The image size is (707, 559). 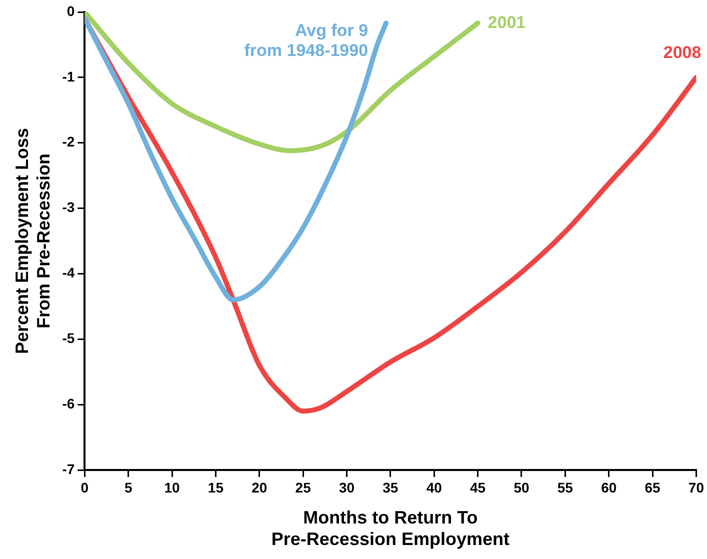 What do you see at coordinates (68, 272) in the screenshot?
I see `y-tick-label: -4` at bounding box center [68, 272].